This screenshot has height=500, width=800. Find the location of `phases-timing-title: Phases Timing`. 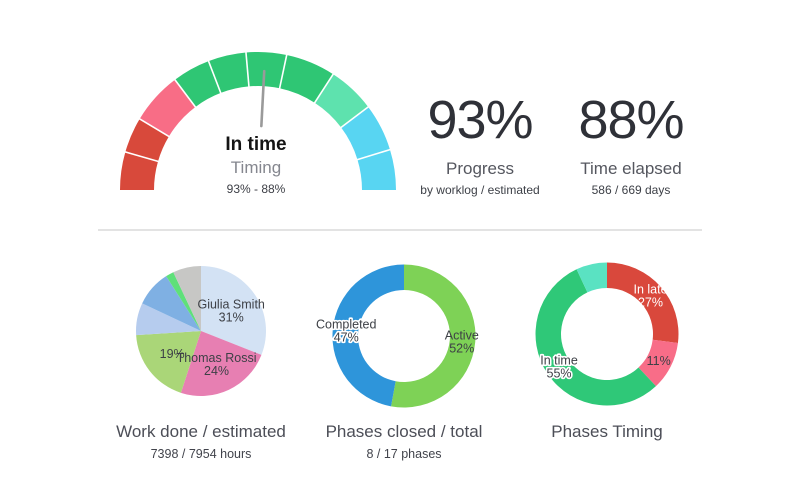

phases-timing-title: Phases Timing is located at coordinates (607, 431).